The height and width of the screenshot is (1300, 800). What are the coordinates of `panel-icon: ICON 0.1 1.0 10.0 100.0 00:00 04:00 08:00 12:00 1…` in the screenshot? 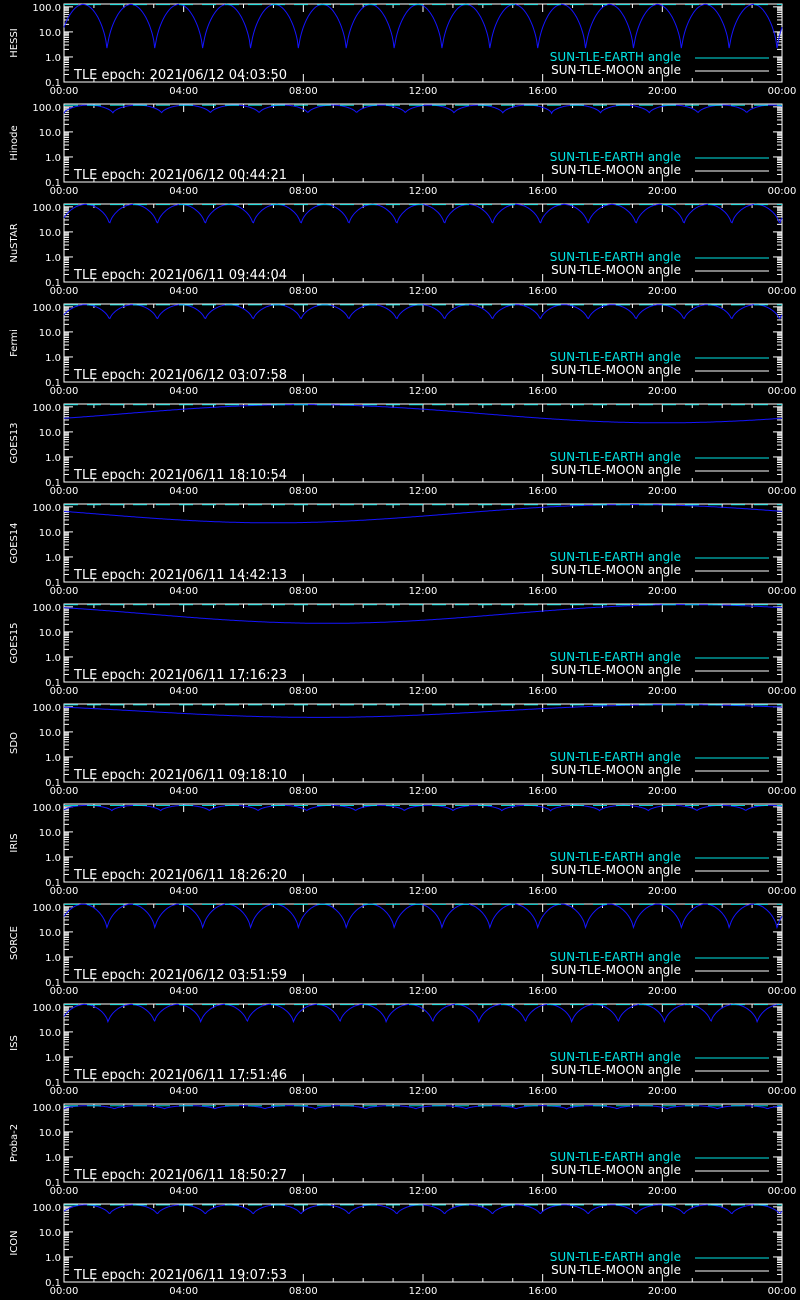 It's located at (402, 1250).